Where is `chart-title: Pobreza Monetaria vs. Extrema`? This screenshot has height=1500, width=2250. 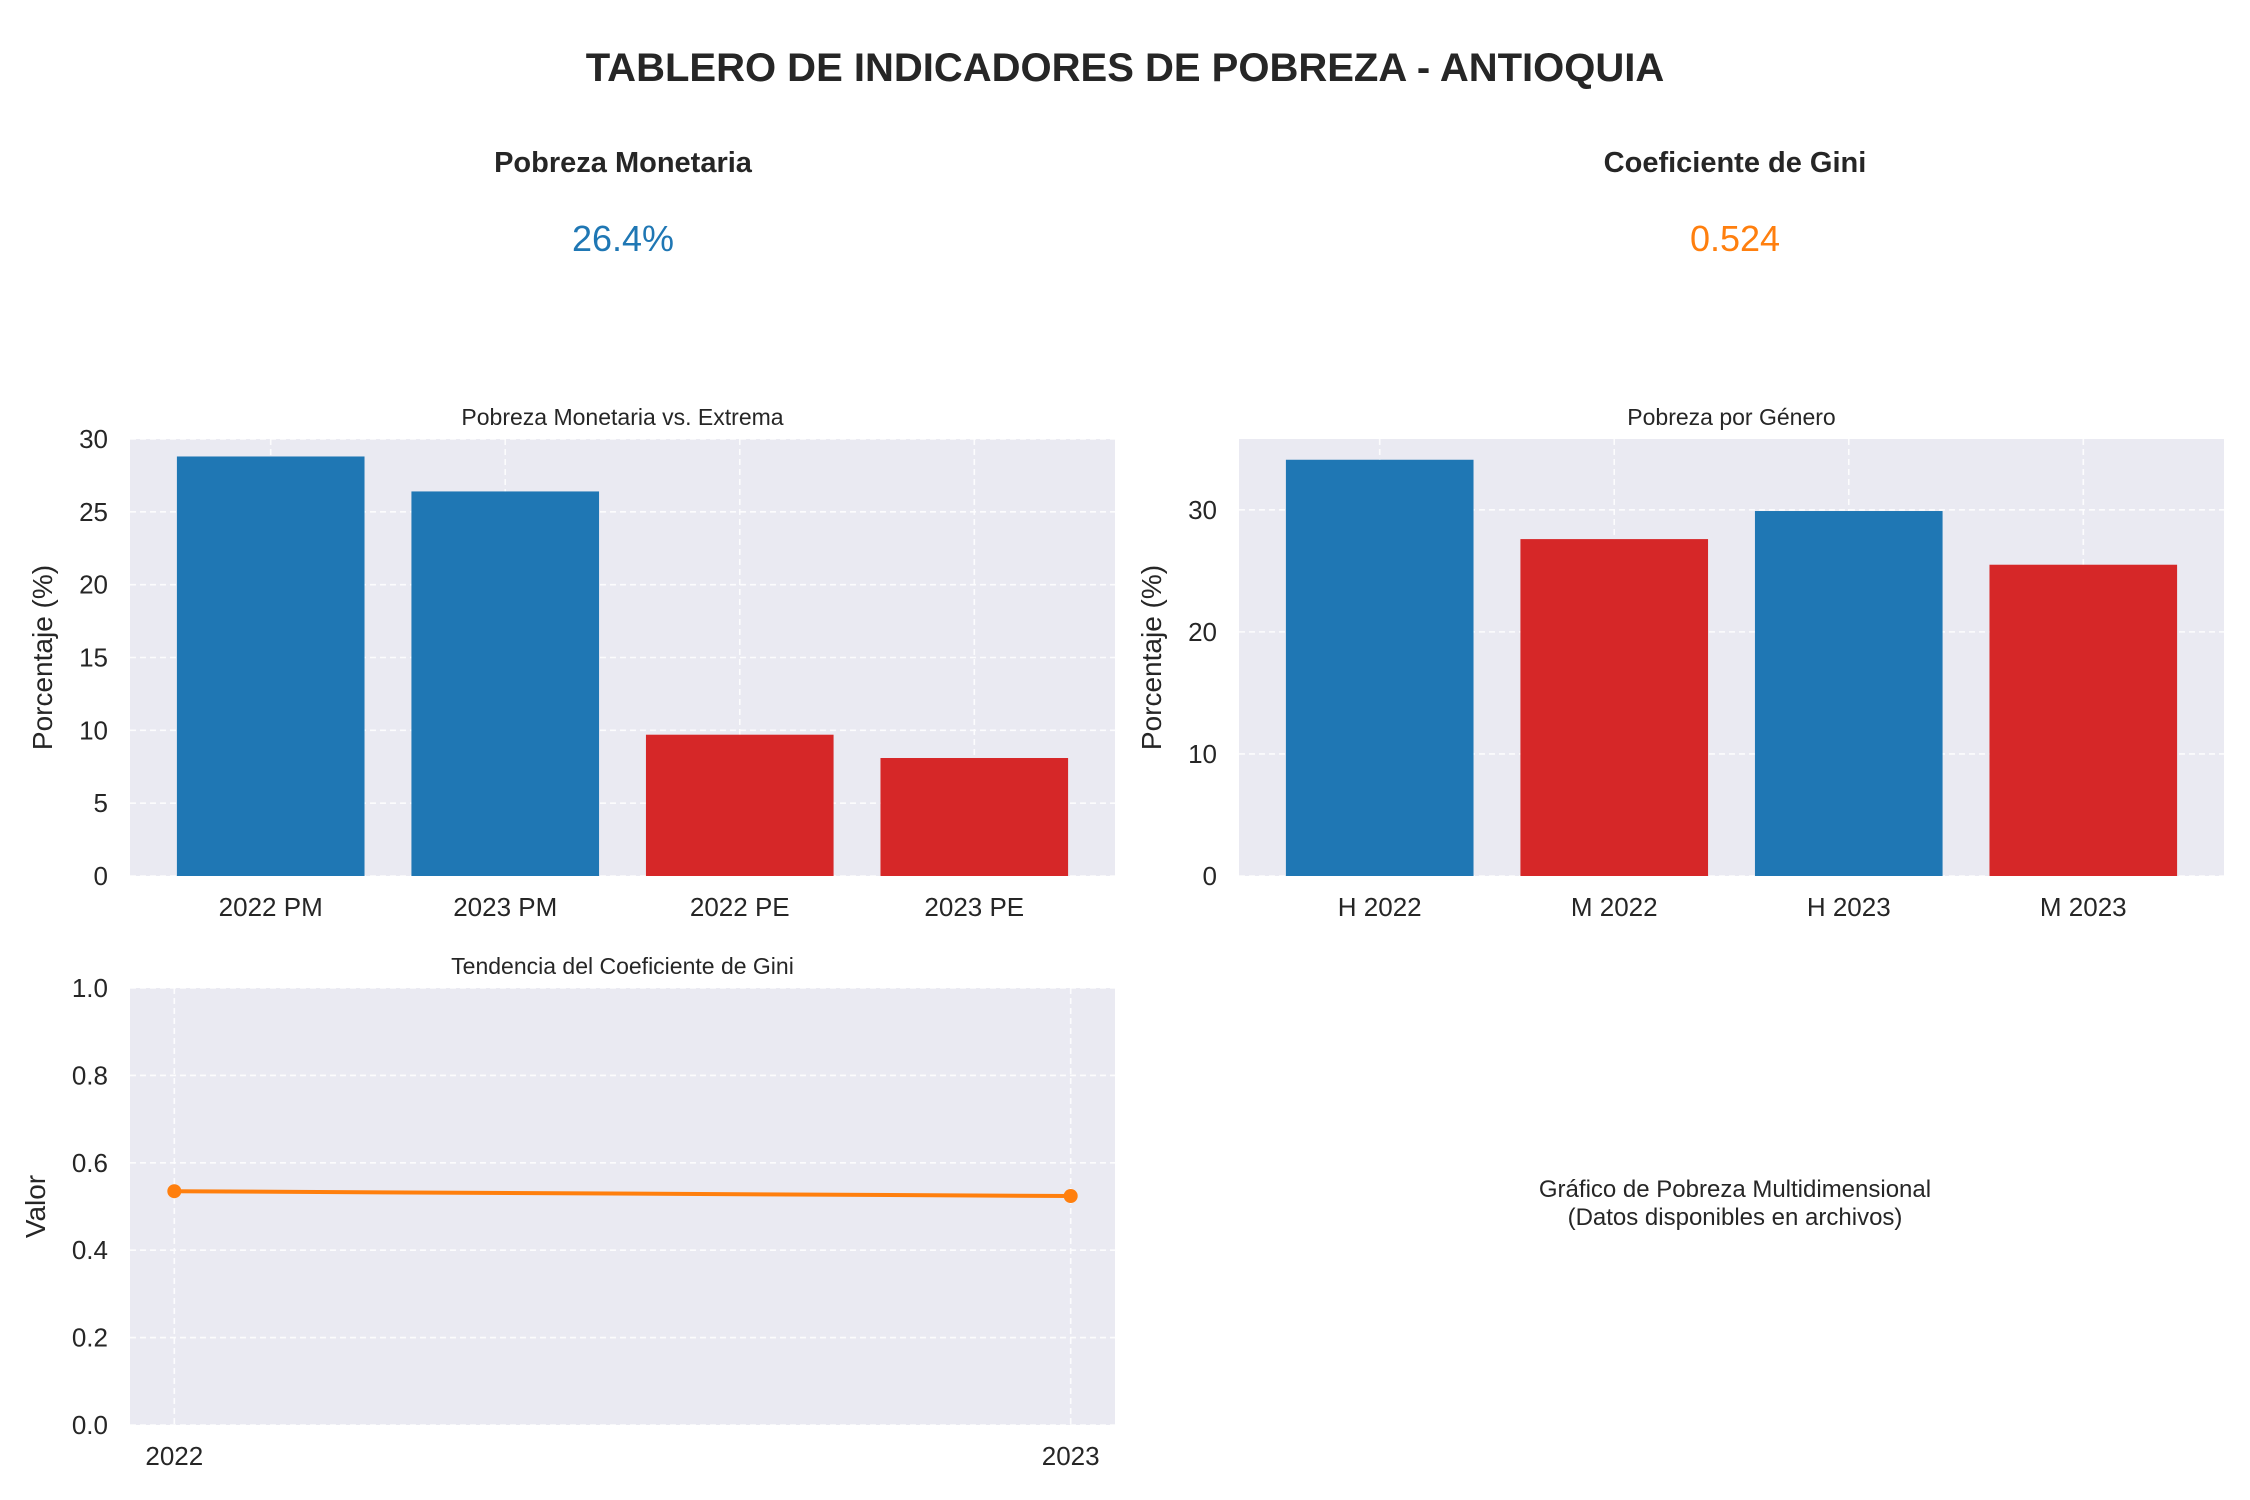
chart-title: Pobreza Monetaria vs. Extrema is located at coordinates (622, 417).